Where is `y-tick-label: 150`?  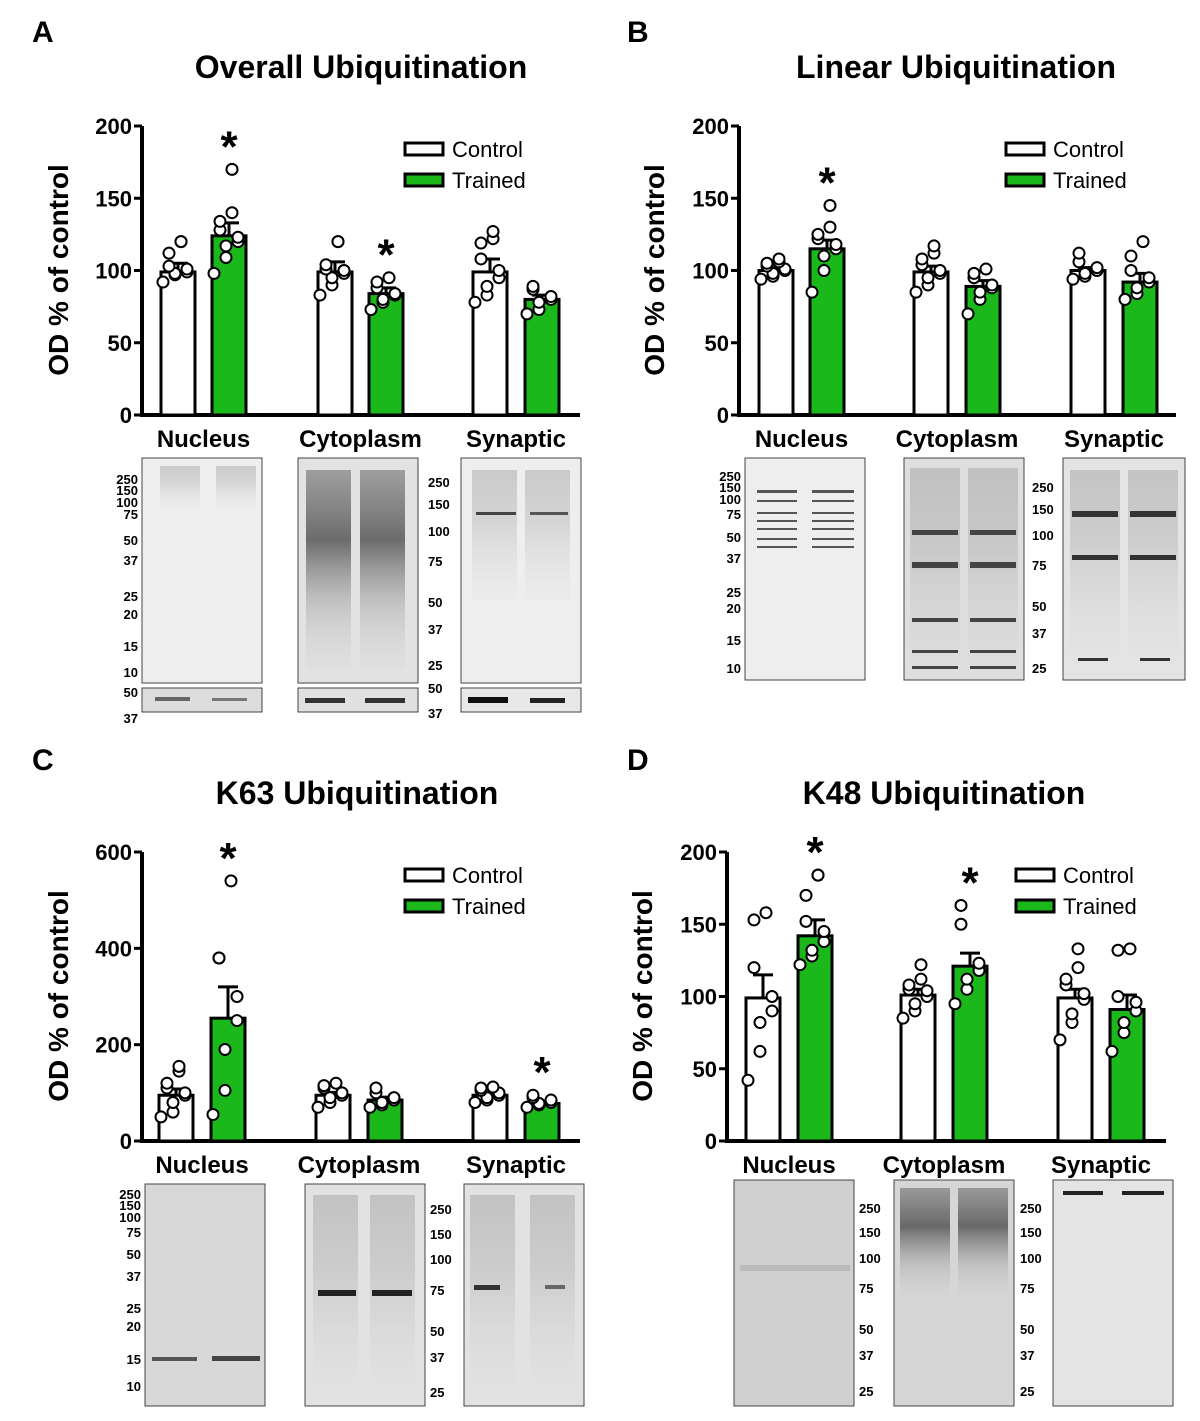 y-tick-label: 150 is located at coordinates (113, 198).